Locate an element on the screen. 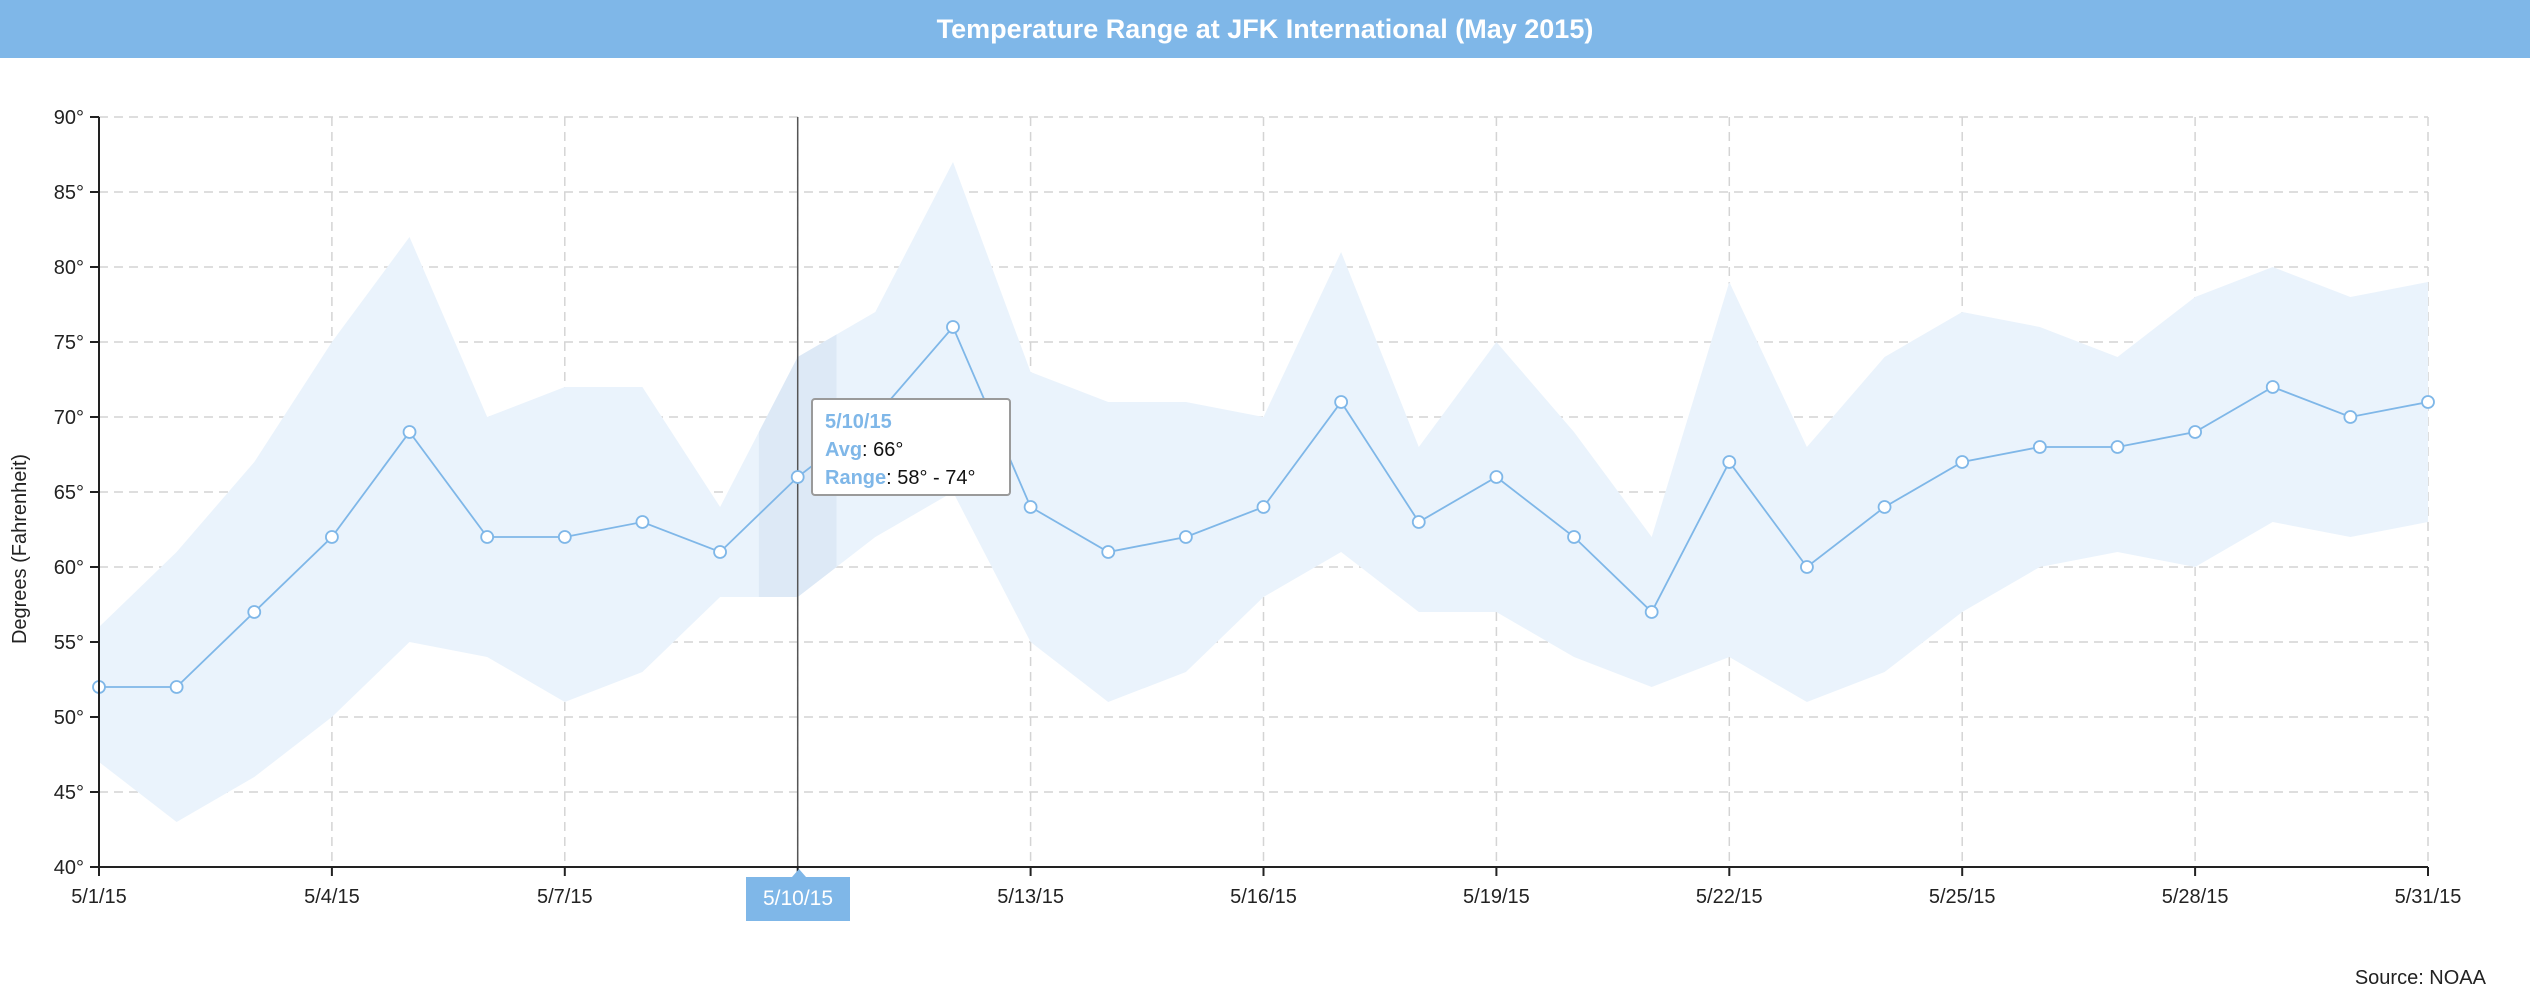 The width and height of the screenshot is (2530, 996). y-tick-label: 90° is located at coordinates (69, 118).